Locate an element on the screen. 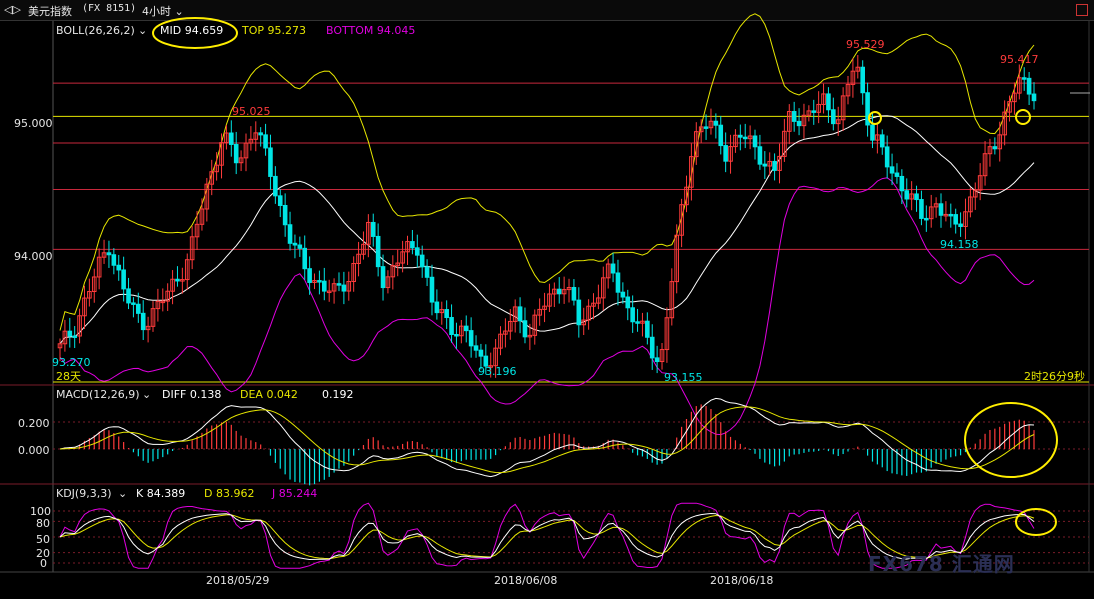 The width and height of the screenshot is (1094, 599). kdj-j: J 85.244 is located at coordinates (294, 493).